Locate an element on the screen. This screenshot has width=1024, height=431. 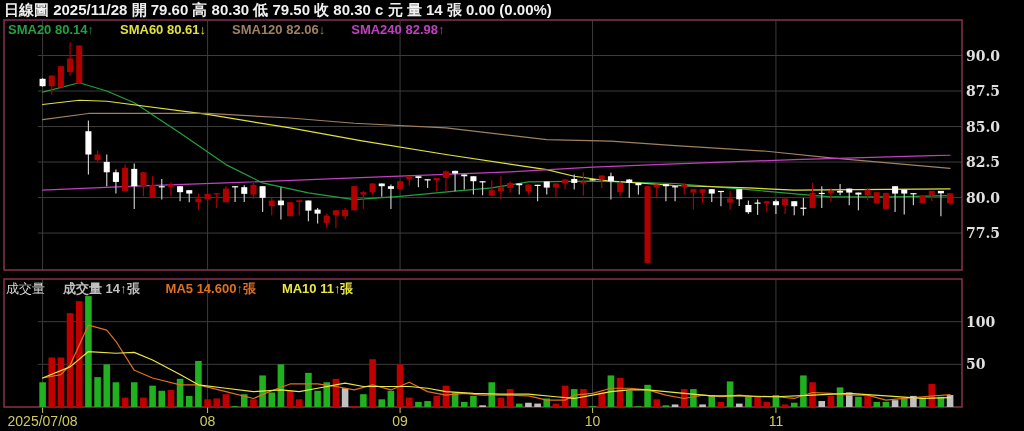
y-tick-label: 77.5 is located at coordinates (983, 233).